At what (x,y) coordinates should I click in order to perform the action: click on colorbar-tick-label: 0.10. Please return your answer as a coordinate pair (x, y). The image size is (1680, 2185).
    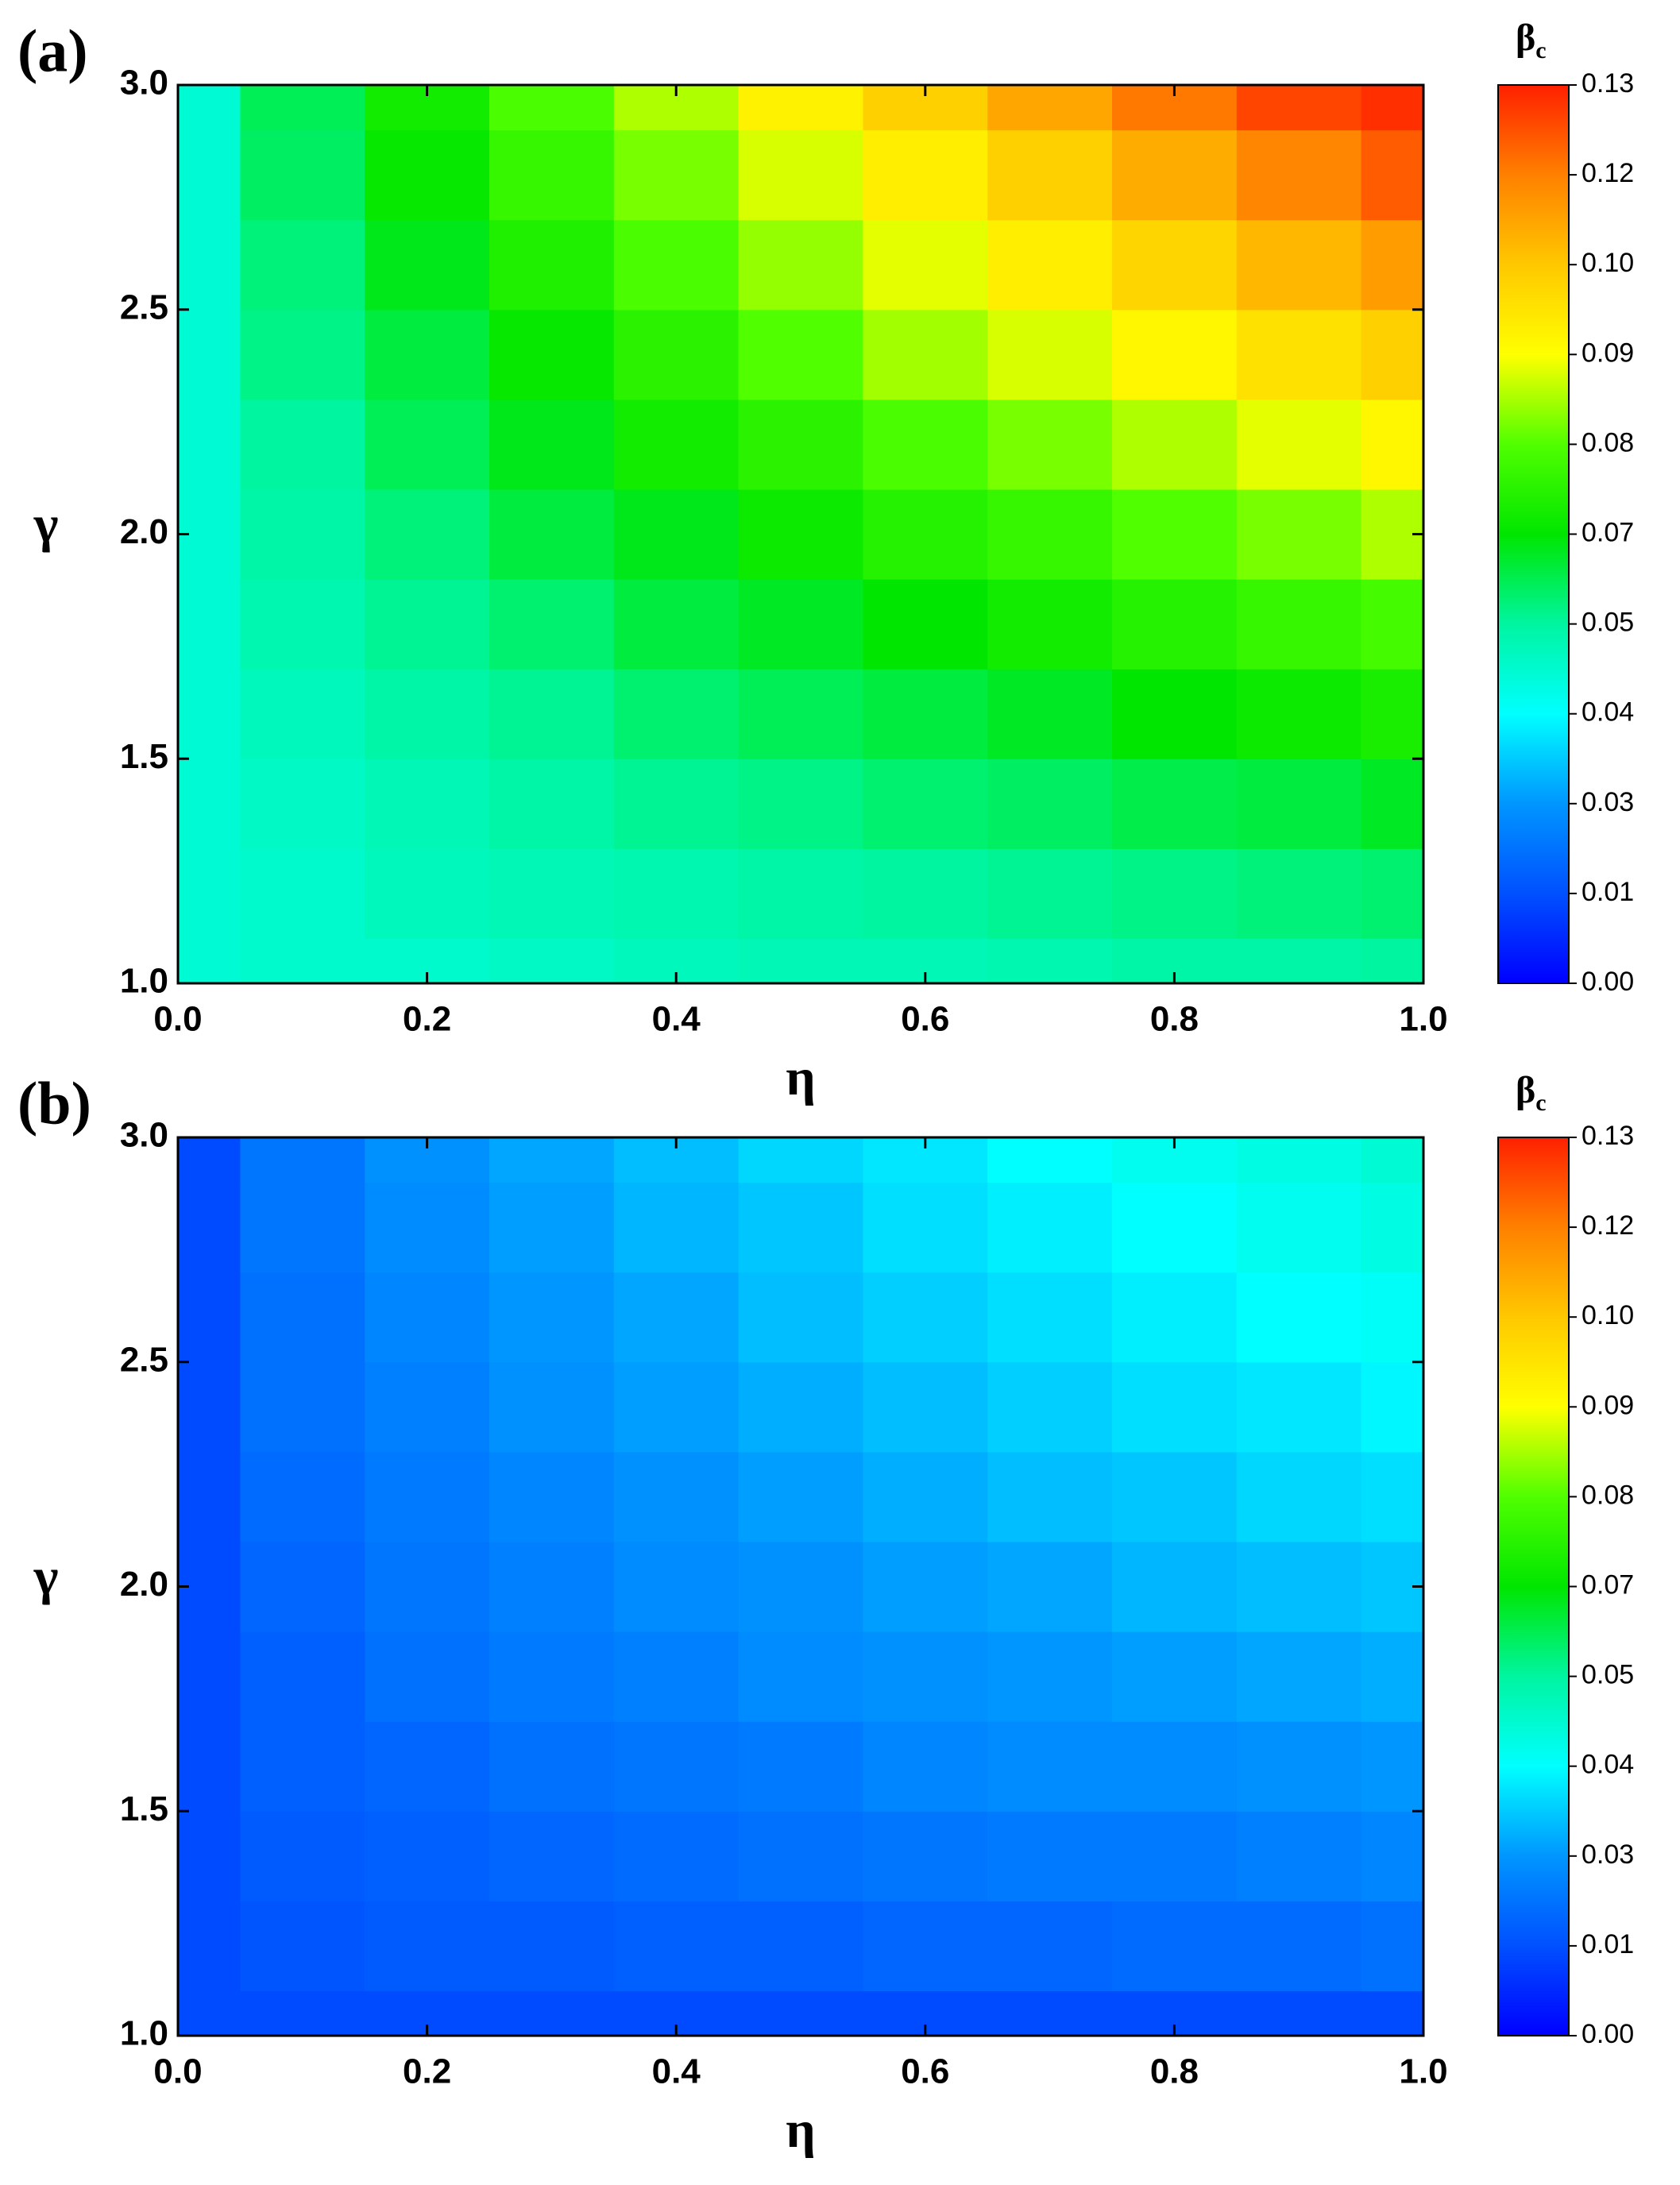
    Looking at the image, I should click on (1608, 263).